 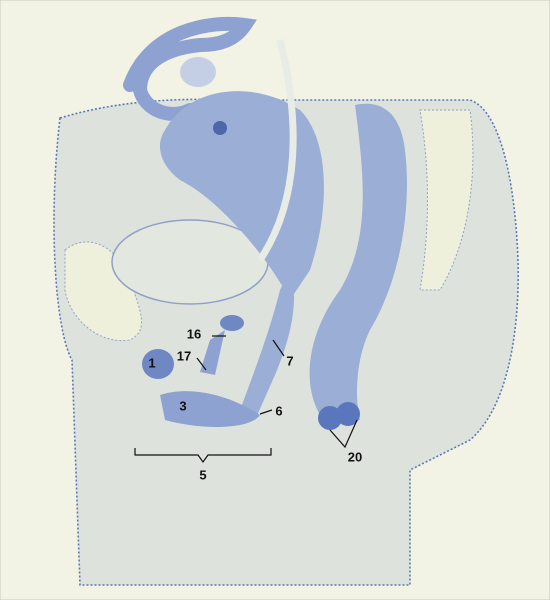 I want to click on urethra, so click(x=212, y=352).